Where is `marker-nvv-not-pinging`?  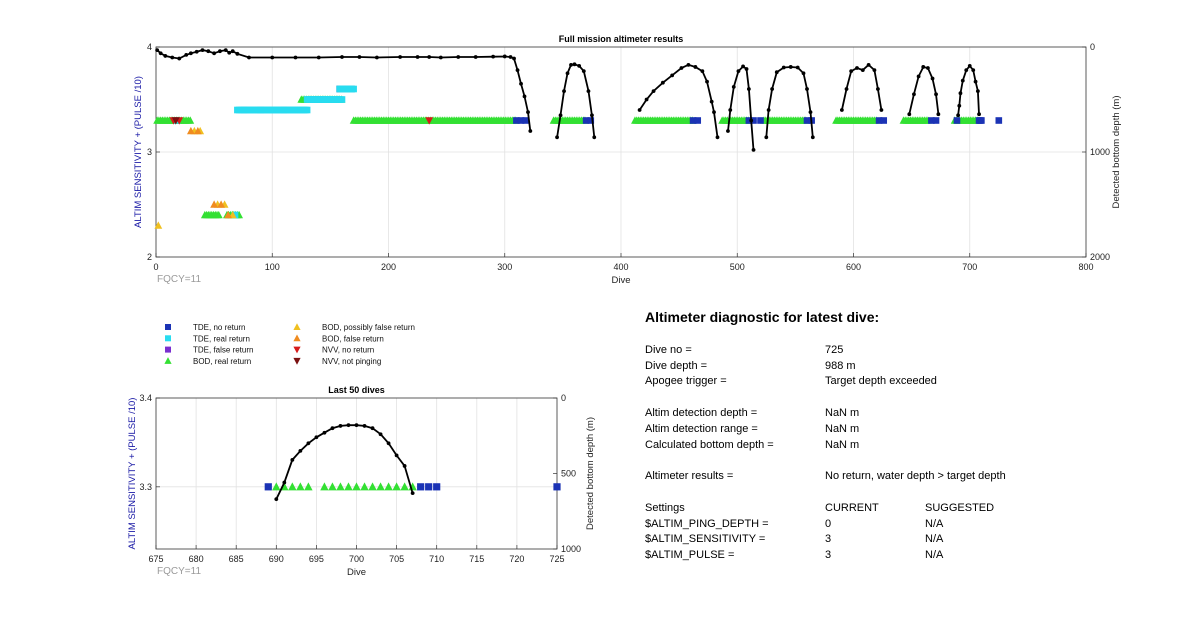 marker-nvv-not-pinging is located at coordinates (175, 121).